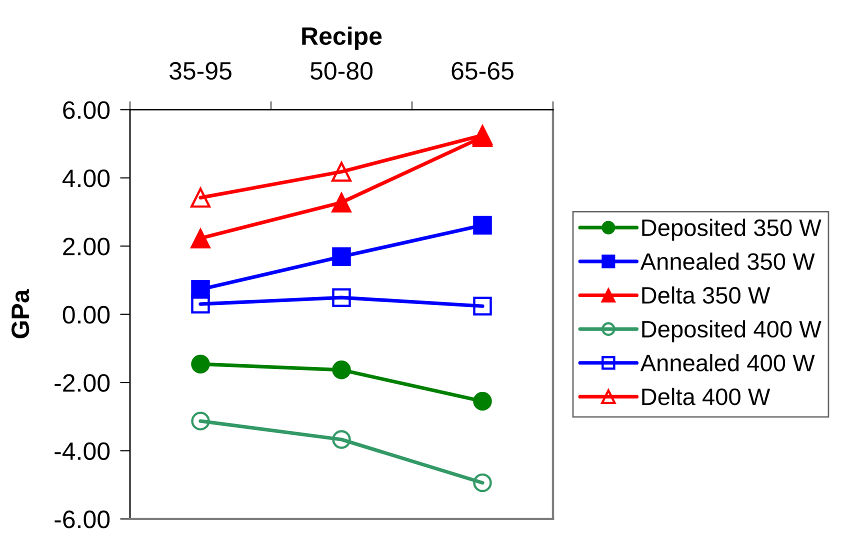  I want to click on x-tick-label: 50-80, so click(341, 71).